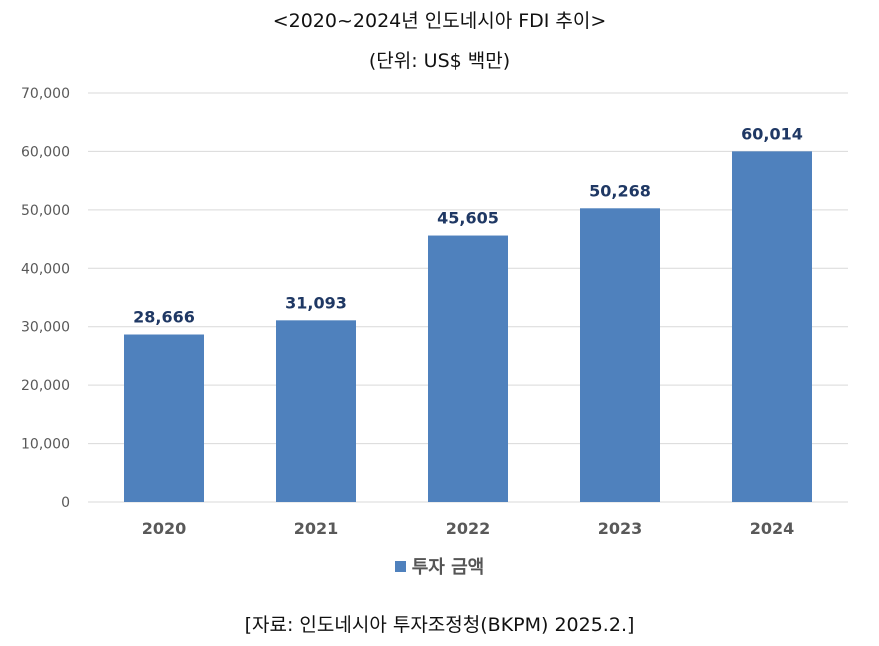 This screenshot has width=879, height=646. Describe the element at coordinates (620, 190) in the screenshot. I see `data-label: 50,268` at that location.